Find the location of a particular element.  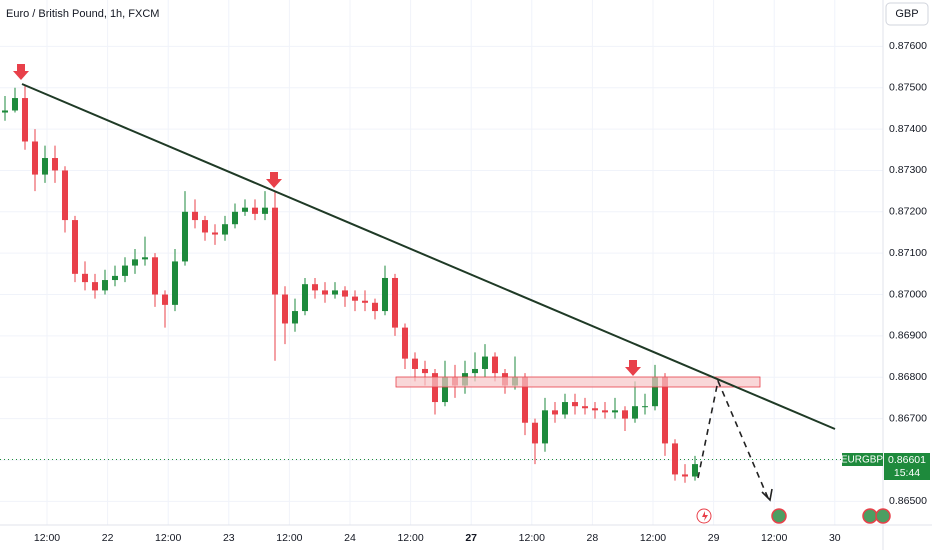

currency-button is located at coordinates (907, 14).